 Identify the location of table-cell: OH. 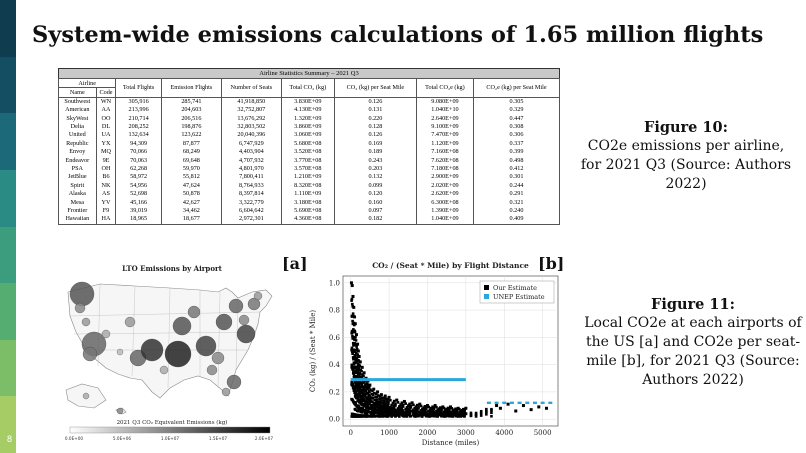
(106, 169).